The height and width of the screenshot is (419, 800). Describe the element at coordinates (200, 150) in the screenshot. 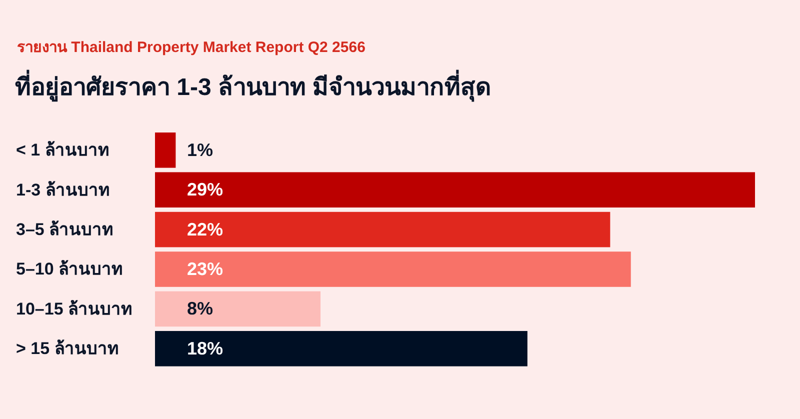

I see `value-label: 1%` at that location.